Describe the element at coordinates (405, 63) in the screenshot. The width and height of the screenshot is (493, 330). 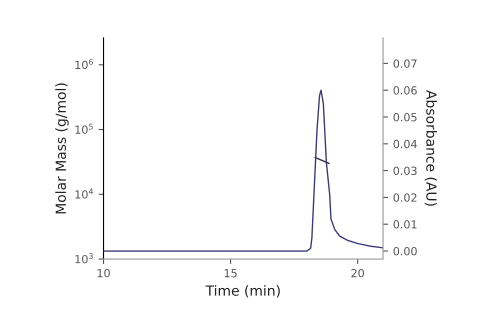
I see `y2-tick-label: 0.07` at that location.